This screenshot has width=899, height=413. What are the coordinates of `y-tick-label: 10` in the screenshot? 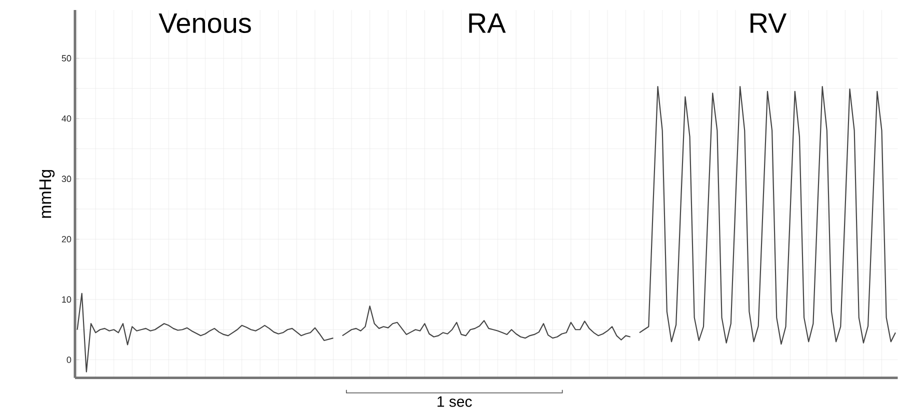 It's located at (67, 299).